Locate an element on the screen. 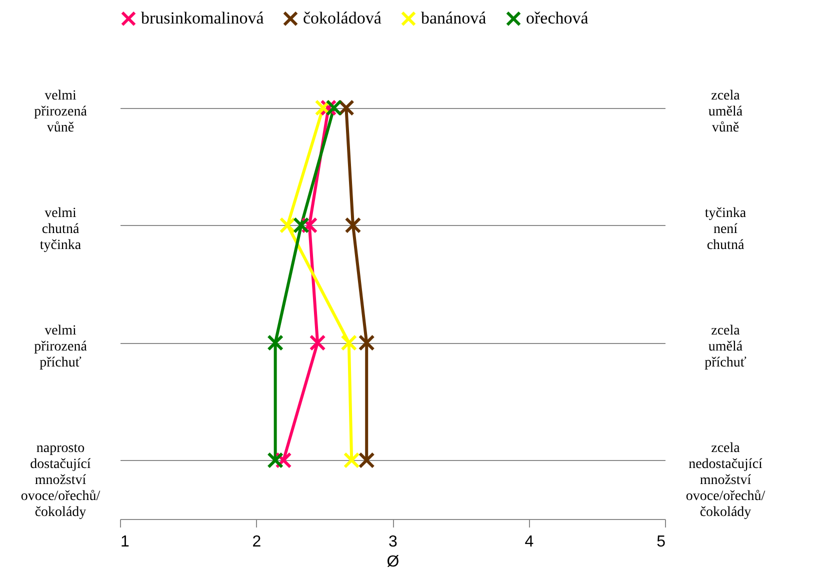  legend-label: čokoládová is located at coordinates (342, 18).